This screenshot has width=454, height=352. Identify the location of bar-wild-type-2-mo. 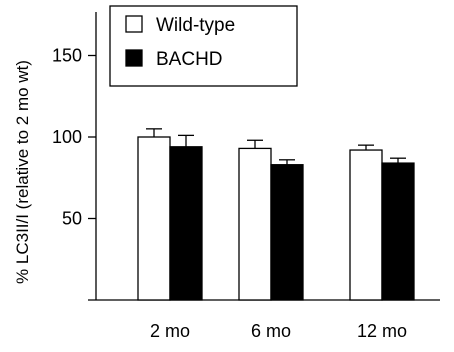
(154, 218).